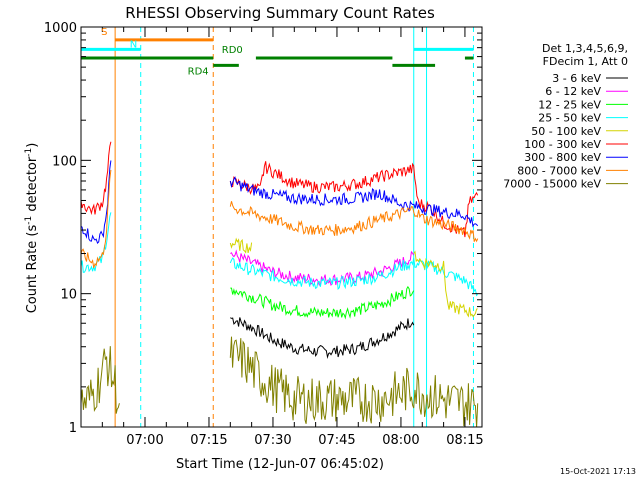 The height and width of the screenshot is (480, 640). I want to click on footer-timestamp: 15-Oct-2021 17:13, so click(598, 471).